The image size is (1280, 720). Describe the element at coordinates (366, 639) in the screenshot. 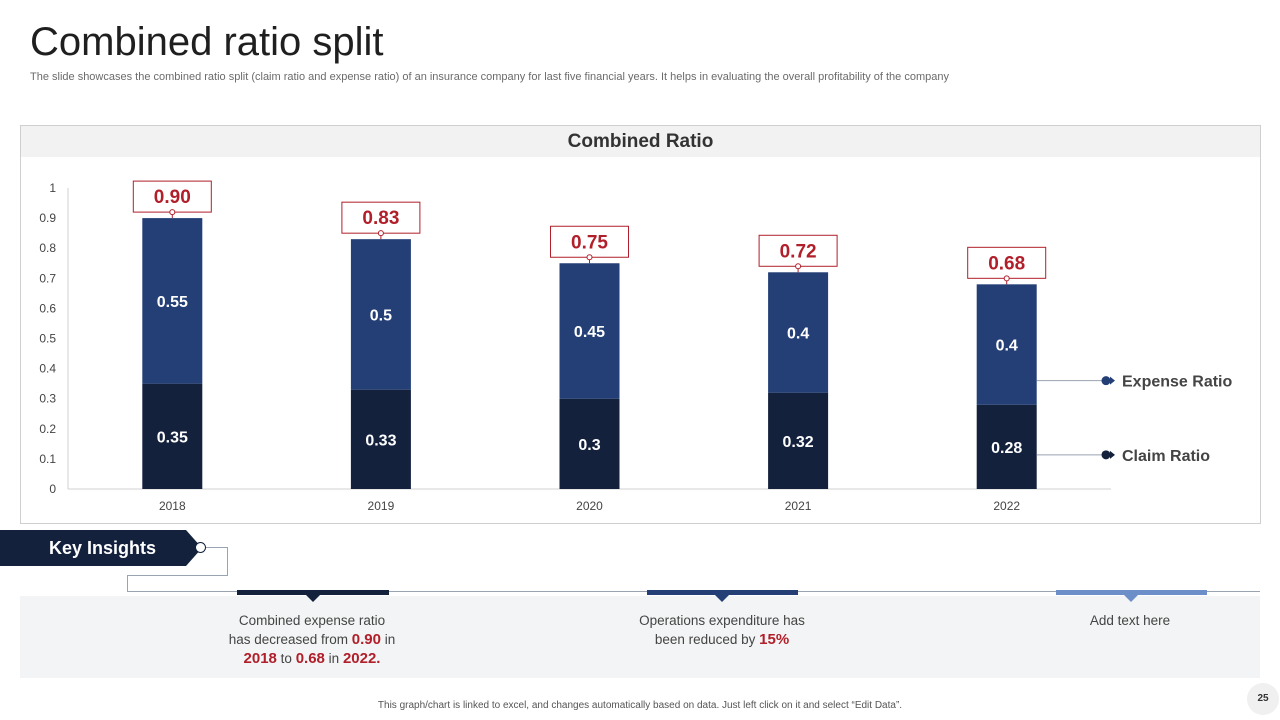

I see `insight-1-value-start: 0.90` at that location.